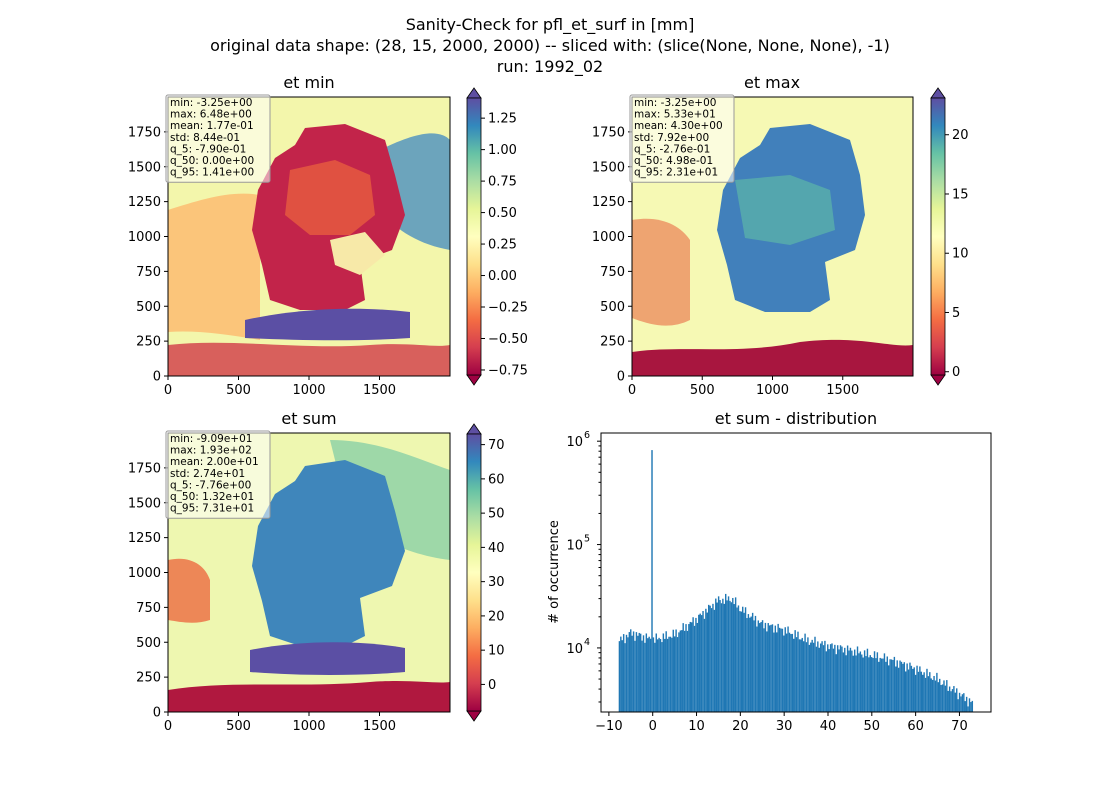  What do you see at coordinates (502, 276) in the screenshot?
I see `colorbar-tick-label: 0.00` at bounding box center [502, 276].